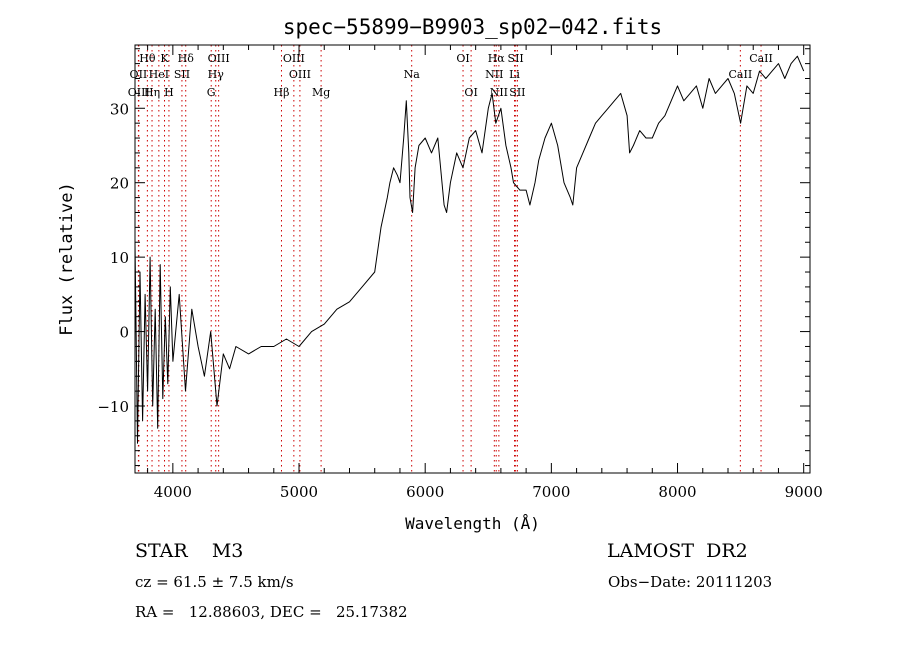  What do you see at coordinates (472, 523) in the screenshot?
I see `x-axis-label: Wavelength (Å)` at bounding box center [472, 523].